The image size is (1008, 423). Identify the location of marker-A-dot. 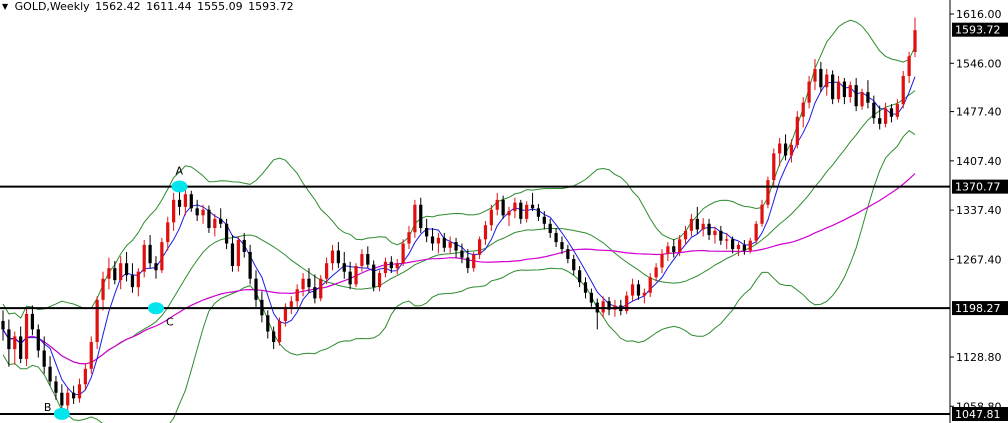
(179, 186).